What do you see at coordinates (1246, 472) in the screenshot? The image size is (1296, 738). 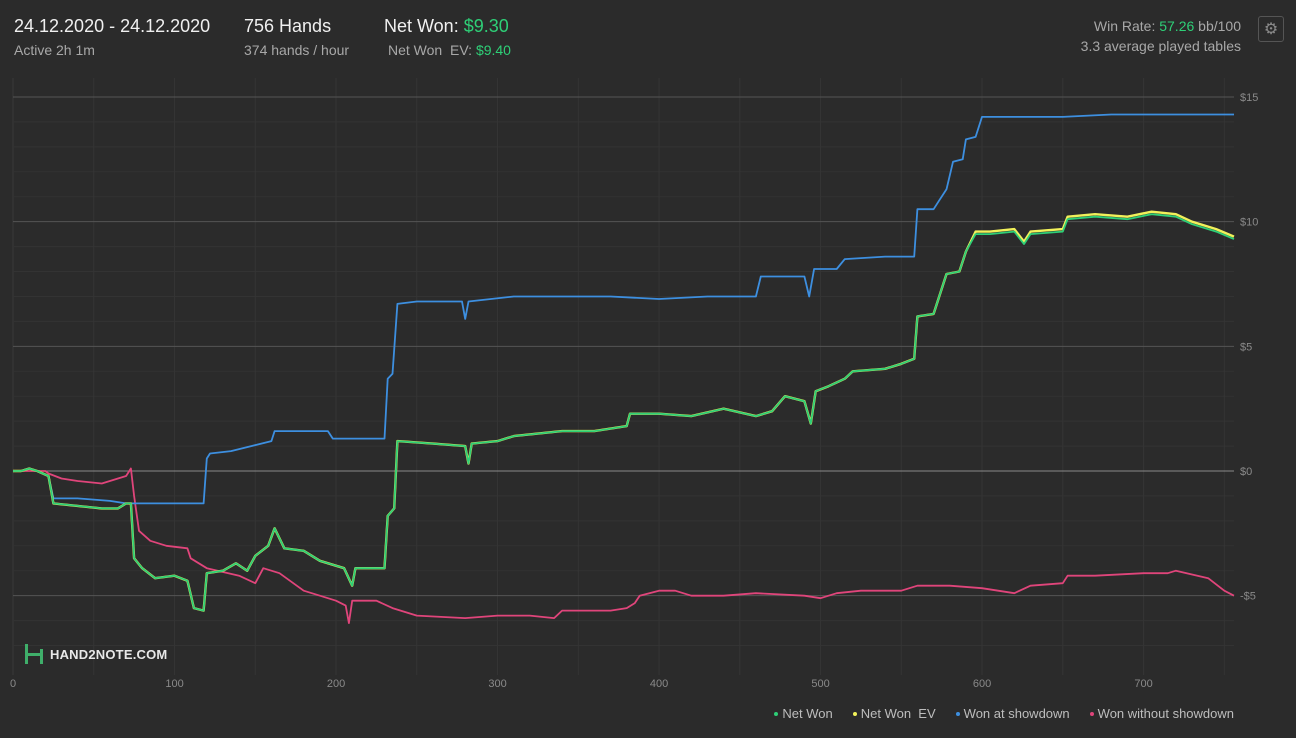 I see `y-tick-label: $0` at bounding box center [1246, 472].